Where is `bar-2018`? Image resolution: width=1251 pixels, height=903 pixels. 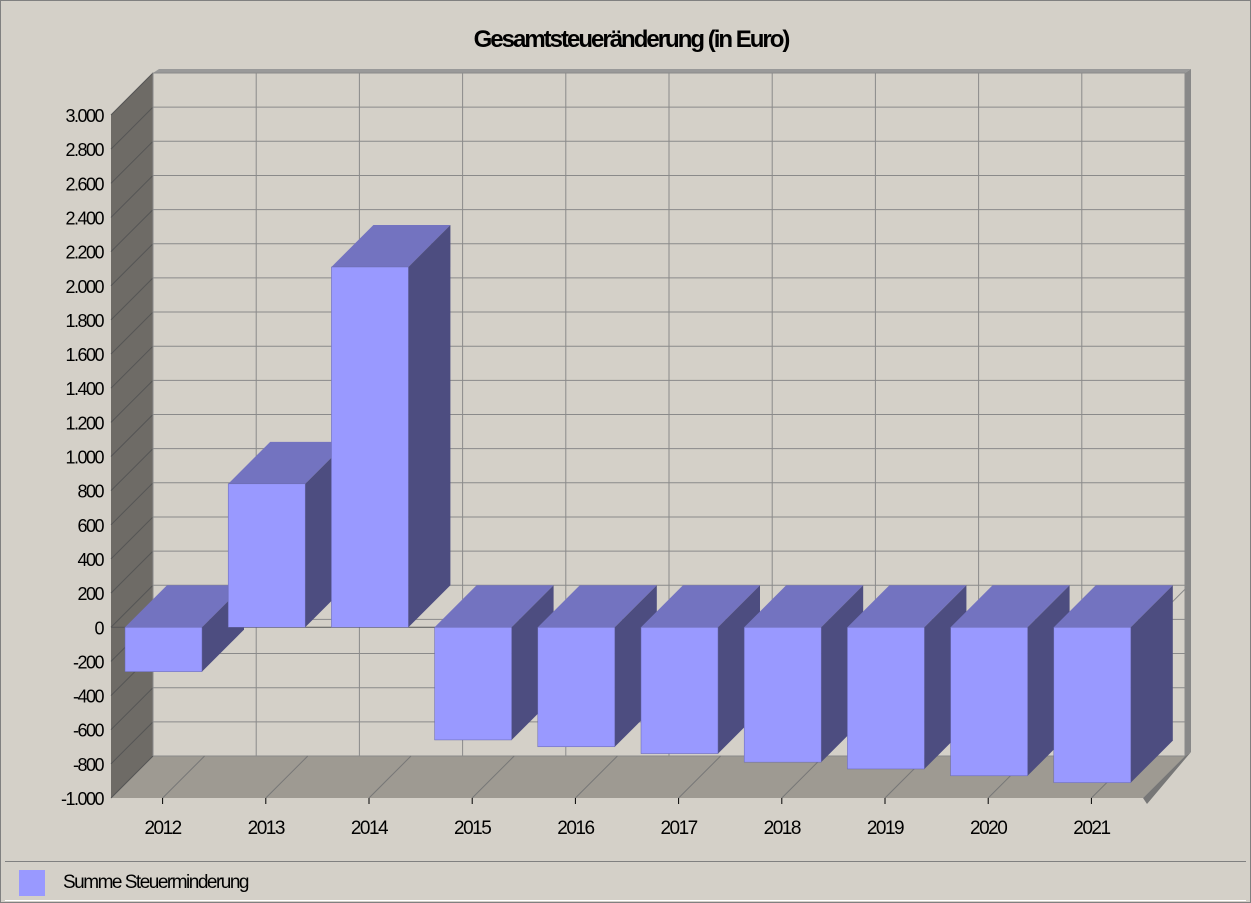 bar-2018 is located at coordinates (803, 673).